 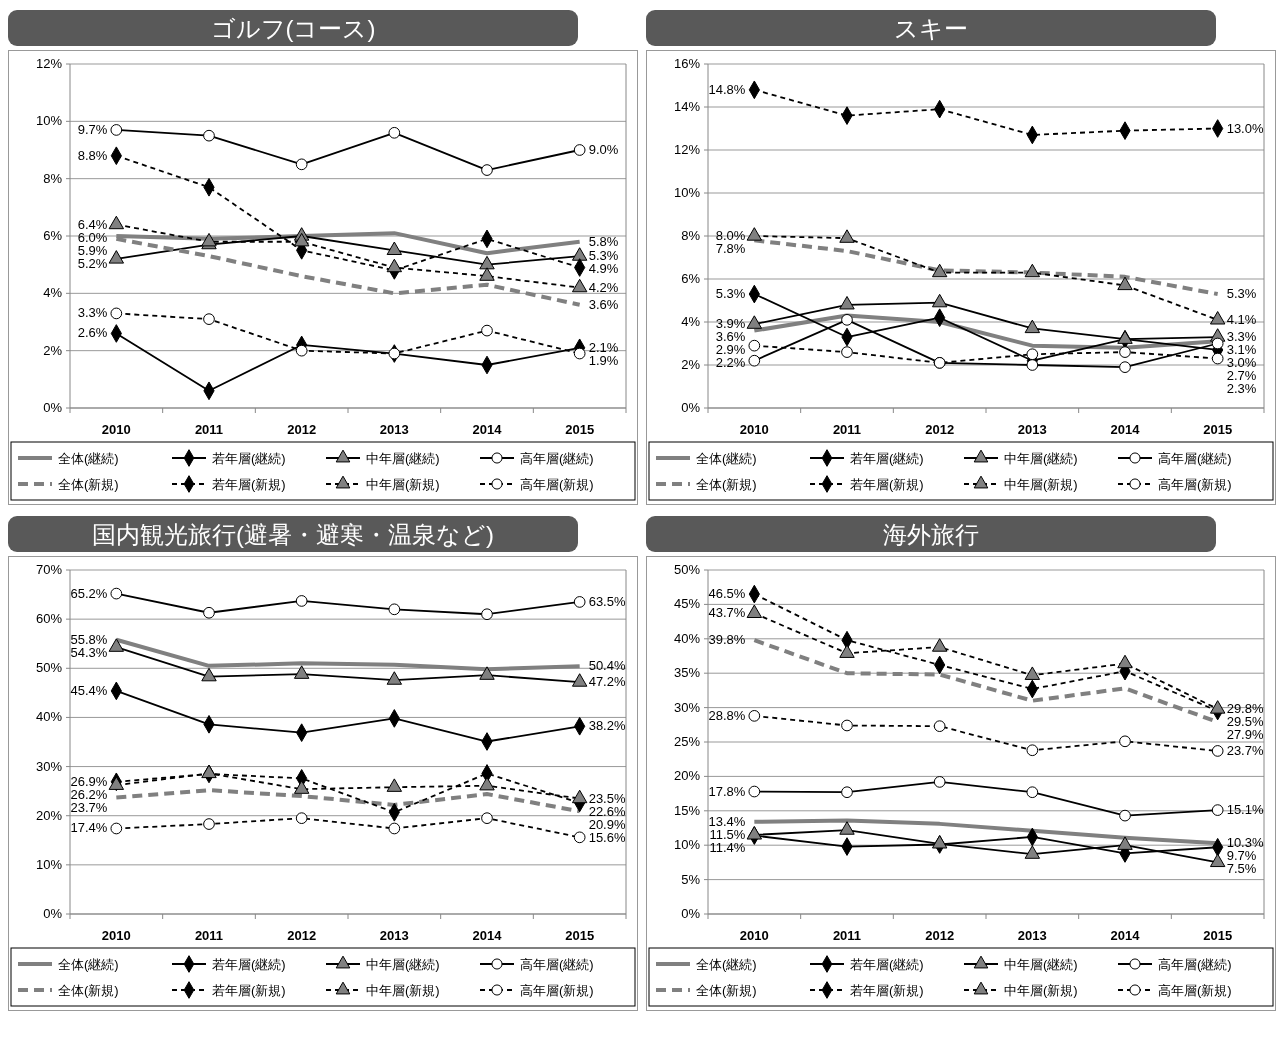 What do you see at coordinates (603, 347) in the screenshot?
I see `data-label: 2.1%` at bounding box center [603, 347].